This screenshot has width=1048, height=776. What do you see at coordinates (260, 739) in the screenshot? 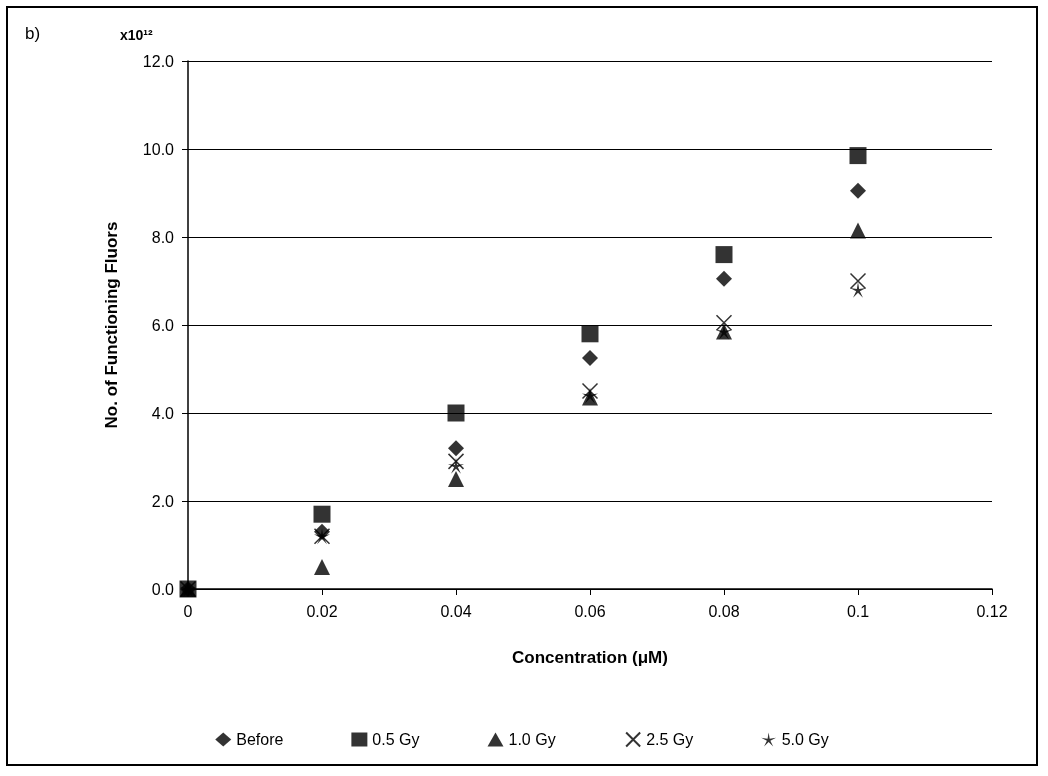
I see `legend-label: Before` at bounding box center [260, 739].